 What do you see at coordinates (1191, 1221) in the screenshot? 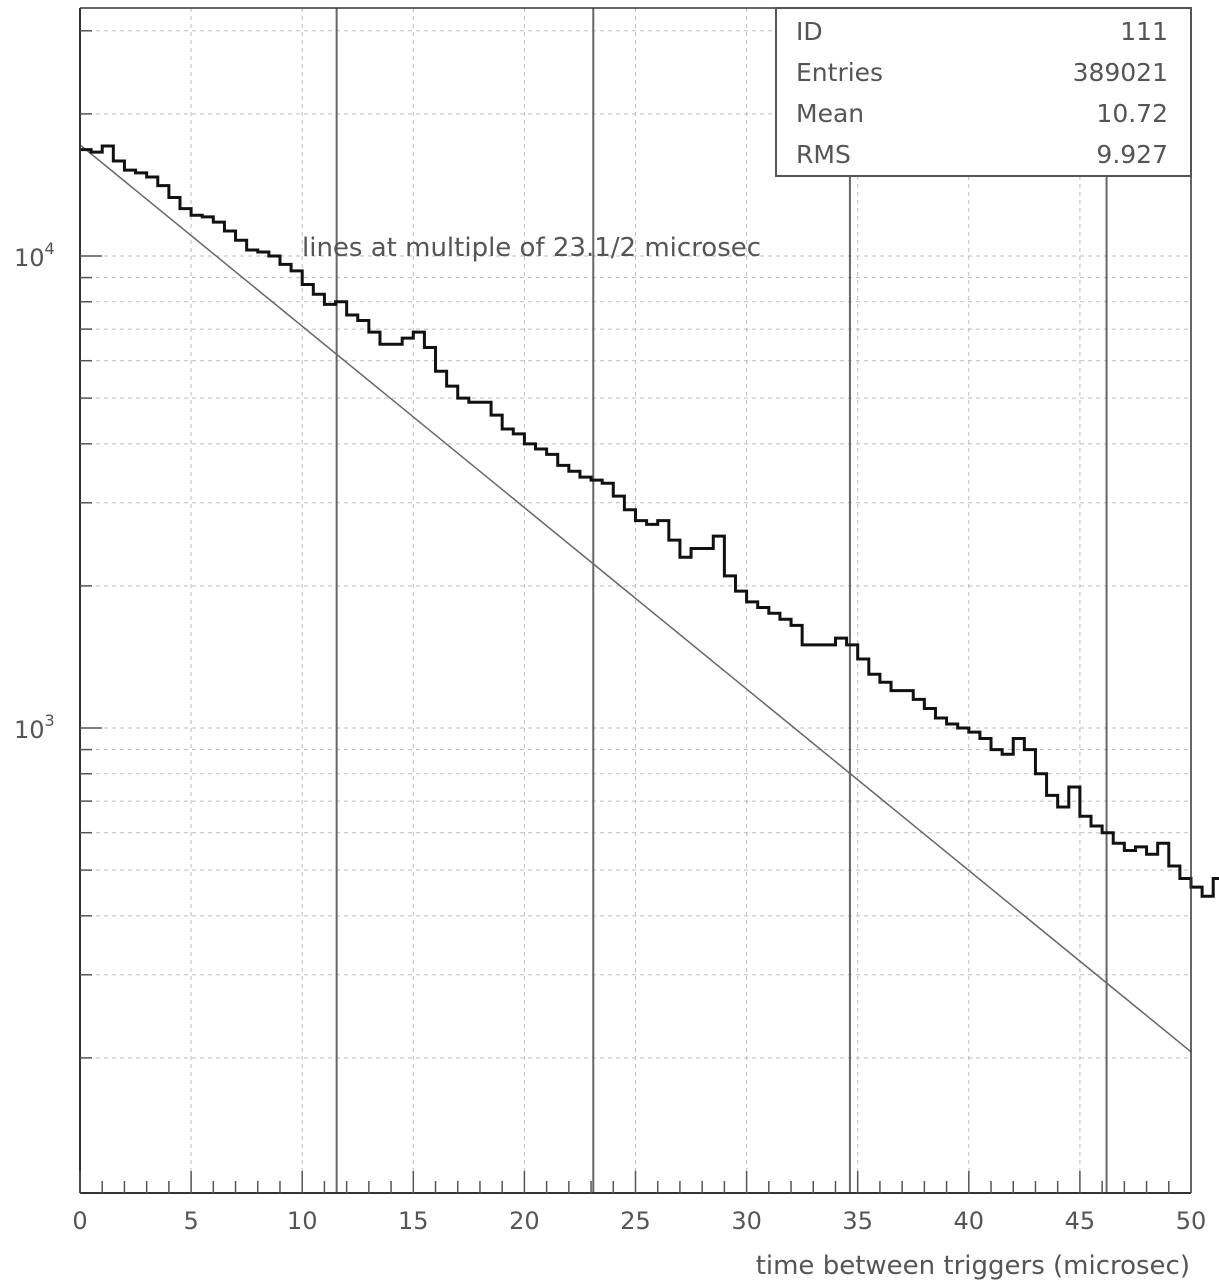
I see `x-tick-label: 50` at bounding box center [1191, 1221].